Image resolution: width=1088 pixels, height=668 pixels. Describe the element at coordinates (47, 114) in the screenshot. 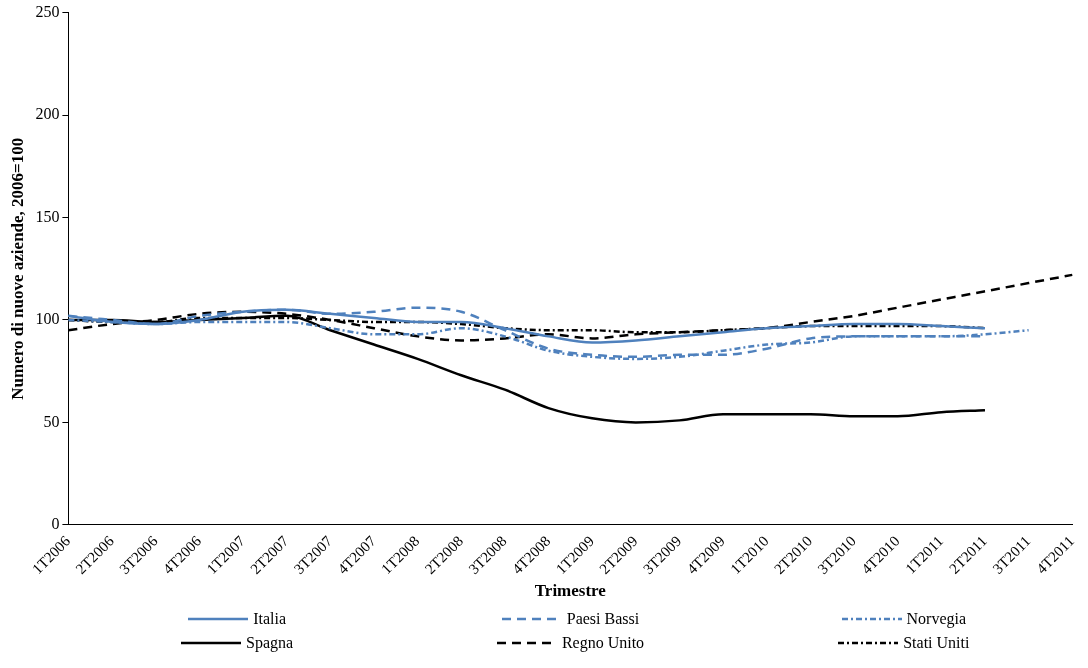

I see `y-tick-label: 200` at that location.